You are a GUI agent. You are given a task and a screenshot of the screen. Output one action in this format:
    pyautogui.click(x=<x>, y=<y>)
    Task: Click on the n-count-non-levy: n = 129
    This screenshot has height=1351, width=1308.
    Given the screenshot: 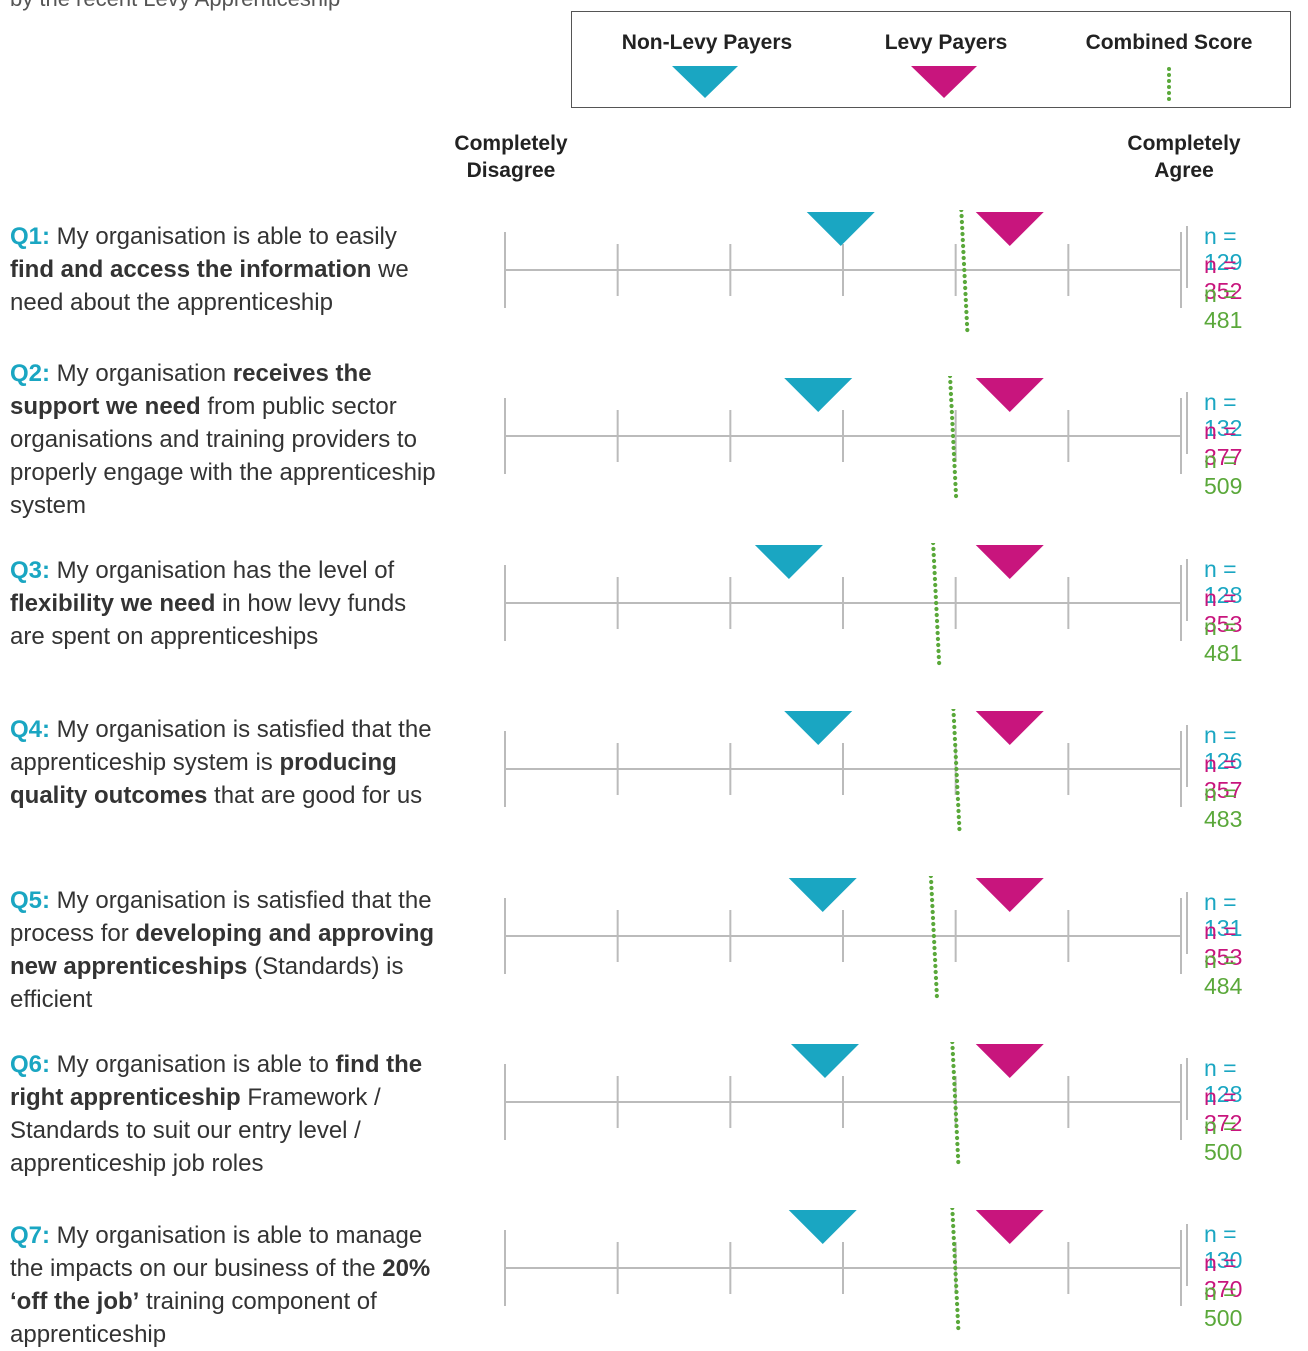 What is the action you would take?
    pyautogui.click(x=1223, y=249)
    